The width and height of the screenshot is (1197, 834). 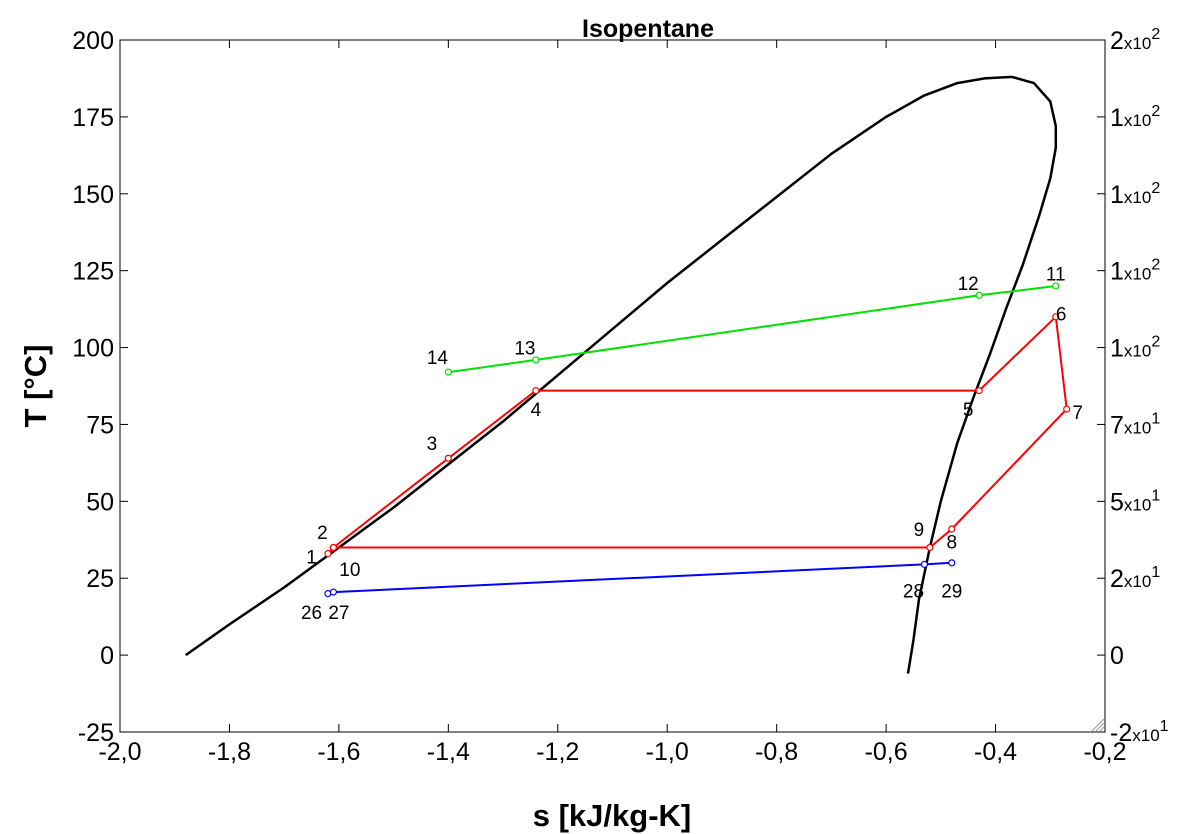 I want to click on point-label: 12, so click(x=968, y=284).